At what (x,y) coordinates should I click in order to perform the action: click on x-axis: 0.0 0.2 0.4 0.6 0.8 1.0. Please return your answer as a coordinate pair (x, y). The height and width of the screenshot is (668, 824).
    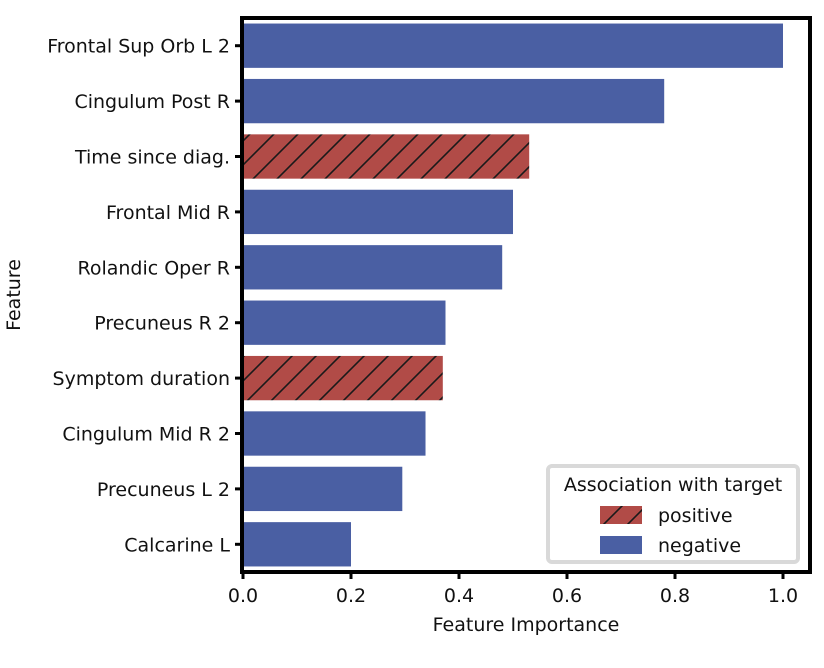
    Looking at the image, I should click on (513, 589).